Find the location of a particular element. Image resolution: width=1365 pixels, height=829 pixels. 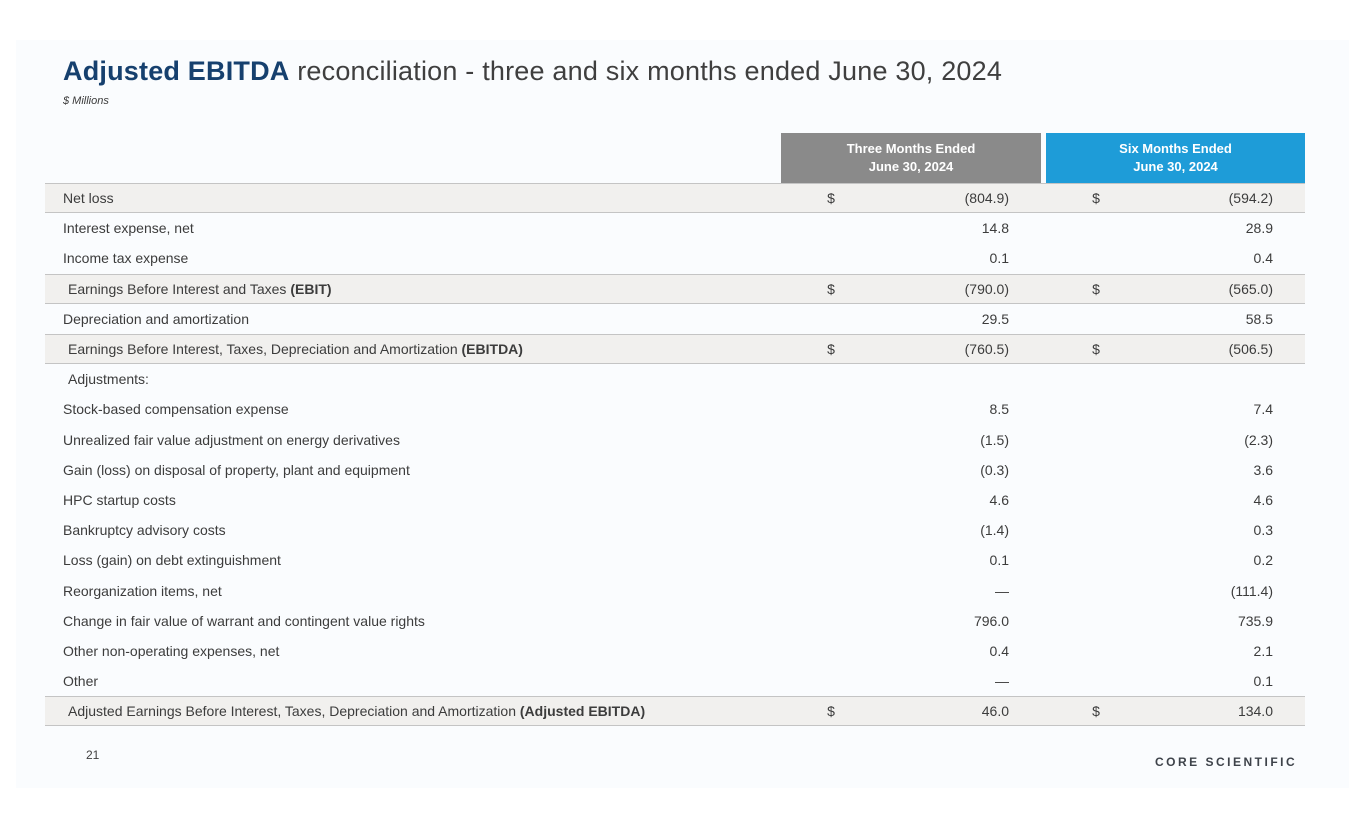

row-group-three-months: 4.6 is located at coordinates (911, 500).